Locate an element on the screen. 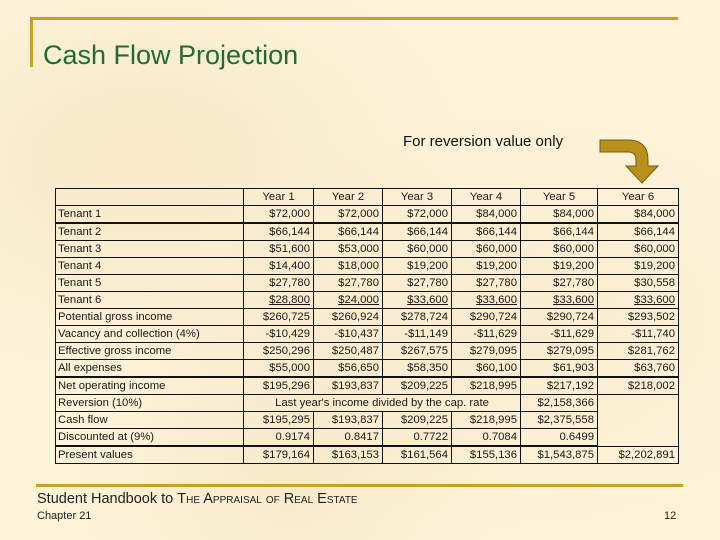  cell: 0.7722 is located at coordinates (417, 437).